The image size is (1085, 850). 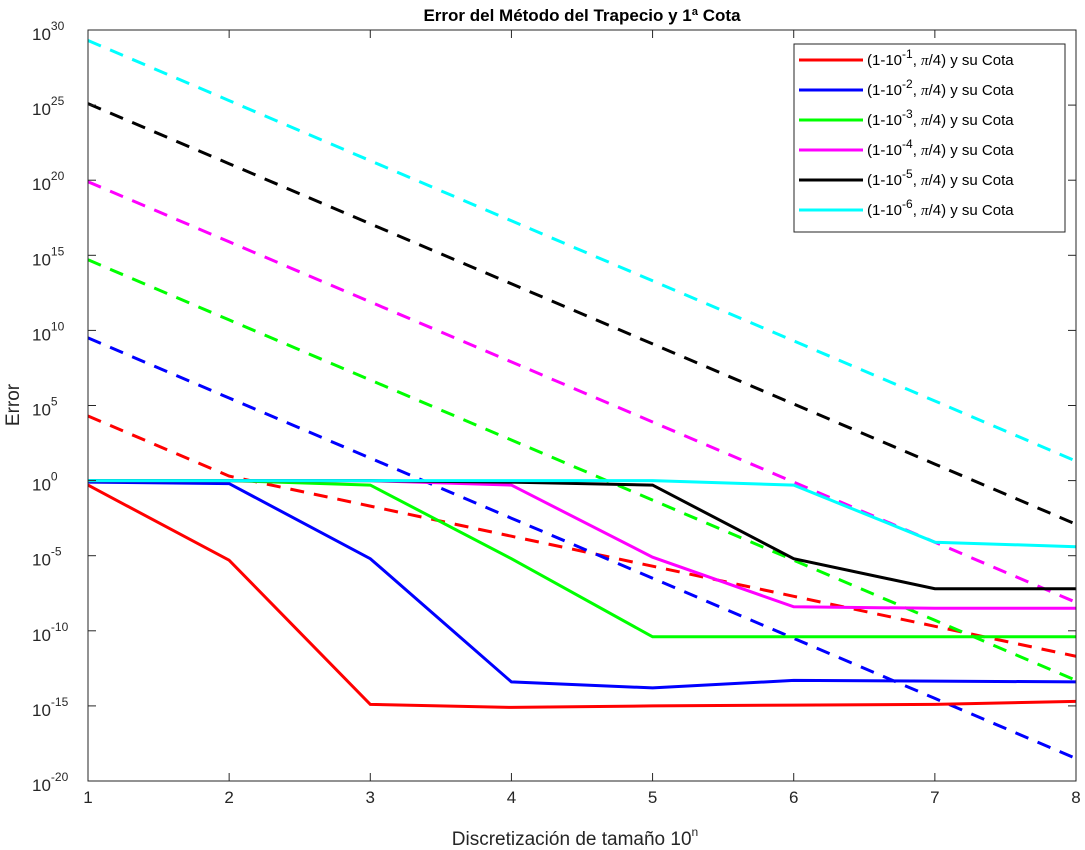 What do you see at coordinates (907, 174) in the screenshot?
I see `legend-label-sup: -5` at bounding box center [907, 174].